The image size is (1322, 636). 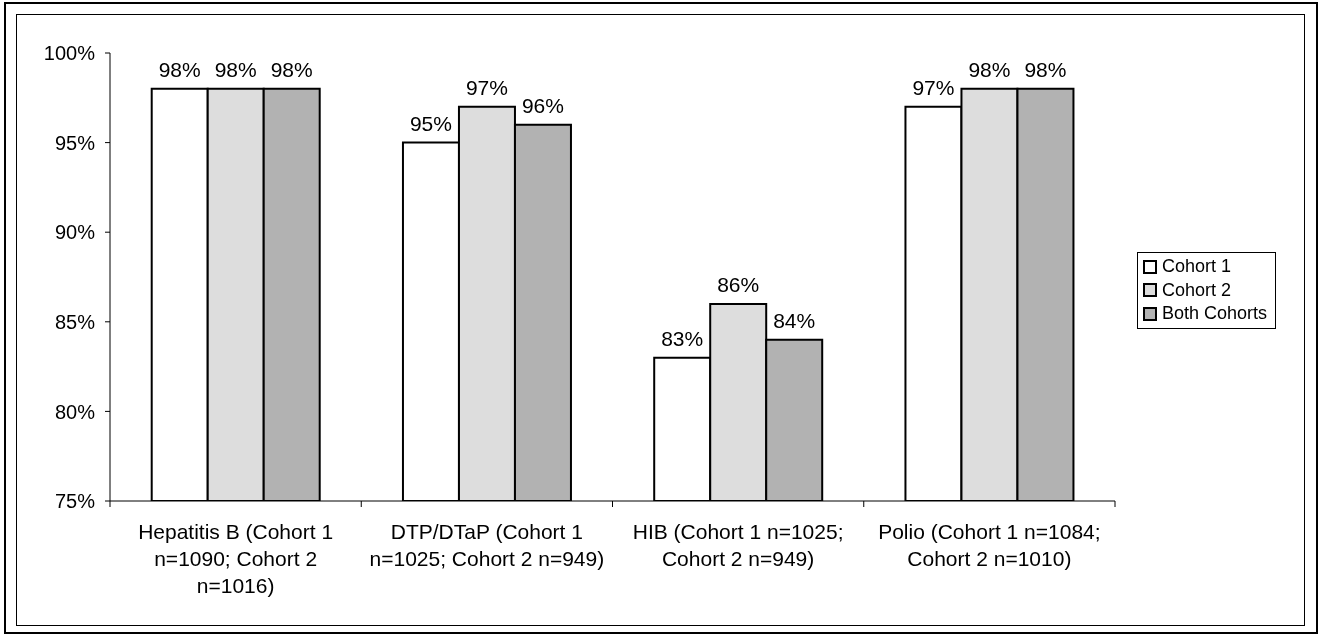 I want to click on legend-label: Cohort 2, so click(x=1197, y=290).